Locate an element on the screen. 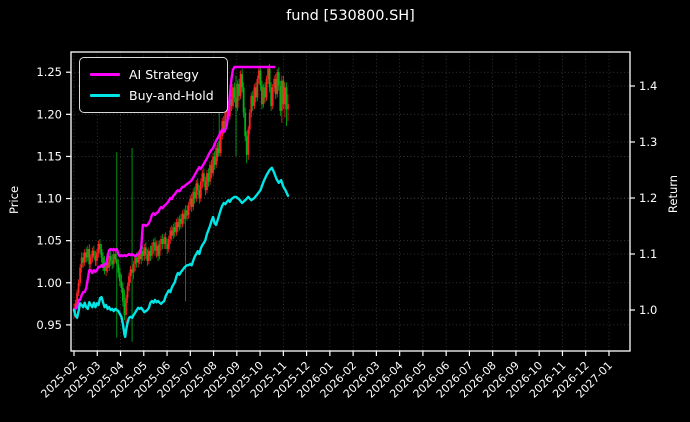 Image resolution: width=690 pixels, height=422 pixels. y-axis-label-price: Price is located at coordinates (14, 200).